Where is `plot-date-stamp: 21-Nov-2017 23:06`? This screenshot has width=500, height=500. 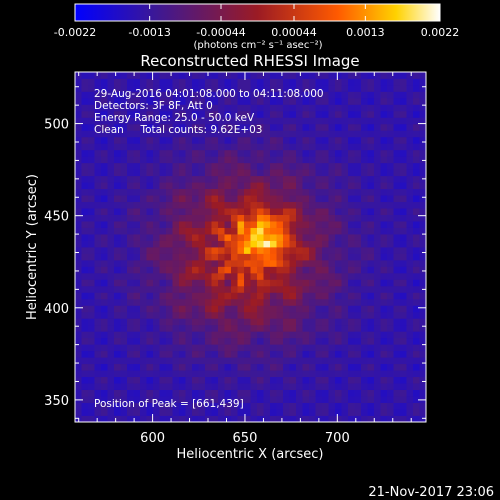
plot-date-stamp: 21-Nov-2017 23:06 is located at coordinates (431, 492).